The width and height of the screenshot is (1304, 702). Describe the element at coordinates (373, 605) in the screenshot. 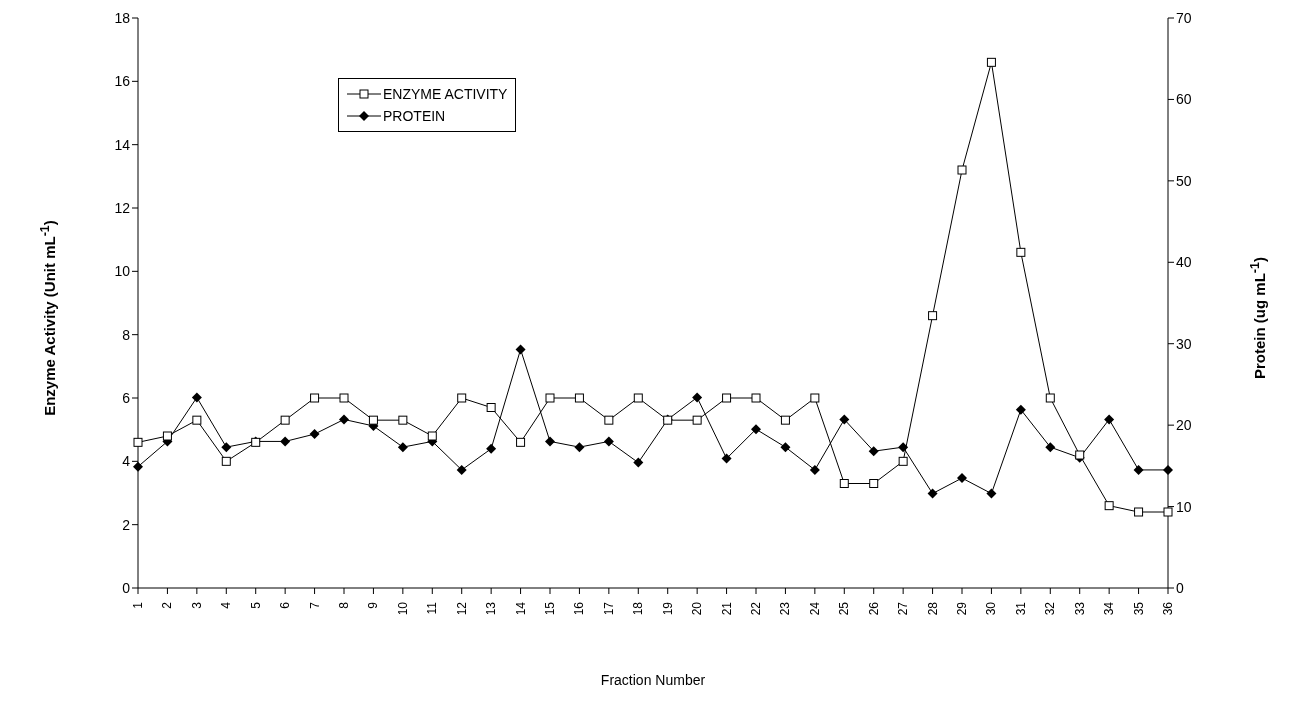

I see `x-tick-label: 9` at that location.